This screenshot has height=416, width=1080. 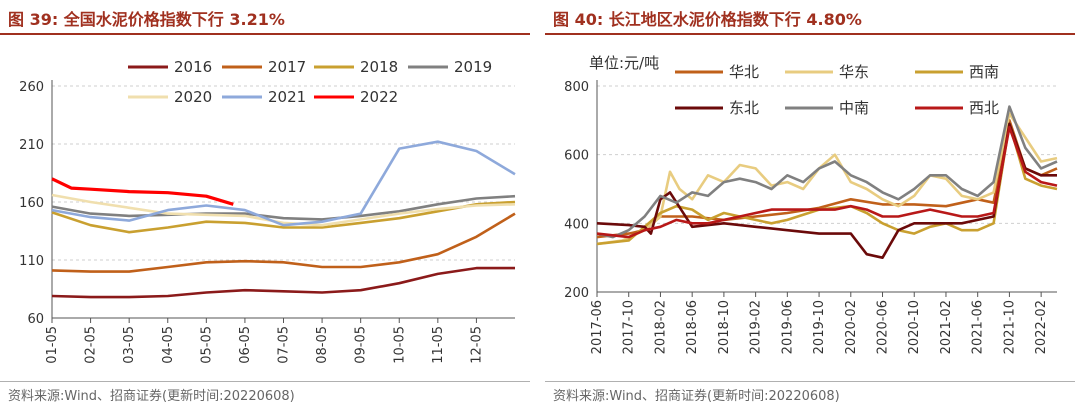 I want to click on left-chart-title: 图 39: 全国水泥价格指数下行 3.21%, so click(x=146, y=19).